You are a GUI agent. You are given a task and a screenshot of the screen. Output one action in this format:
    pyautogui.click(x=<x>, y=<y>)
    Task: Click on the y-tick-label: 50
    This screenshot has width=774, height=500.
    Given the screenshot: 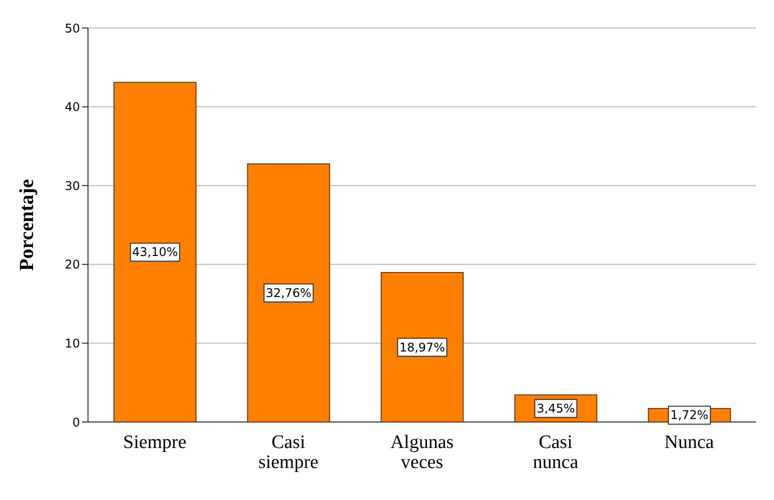 What is the action you would take?
    pyautogui.click(x=72, y=28)
    